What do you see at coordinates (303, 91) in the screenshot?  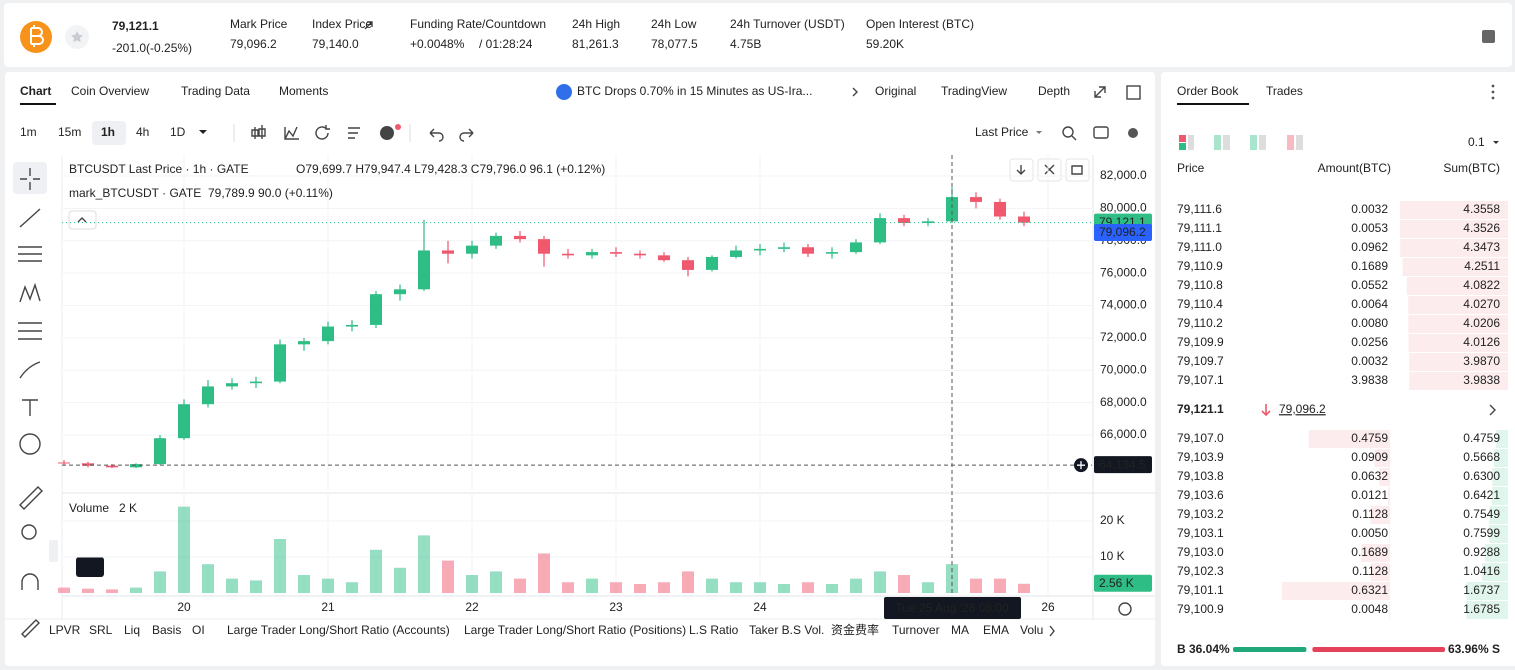 I see `chart-tab: Moments` at bounding box center [303, 91].